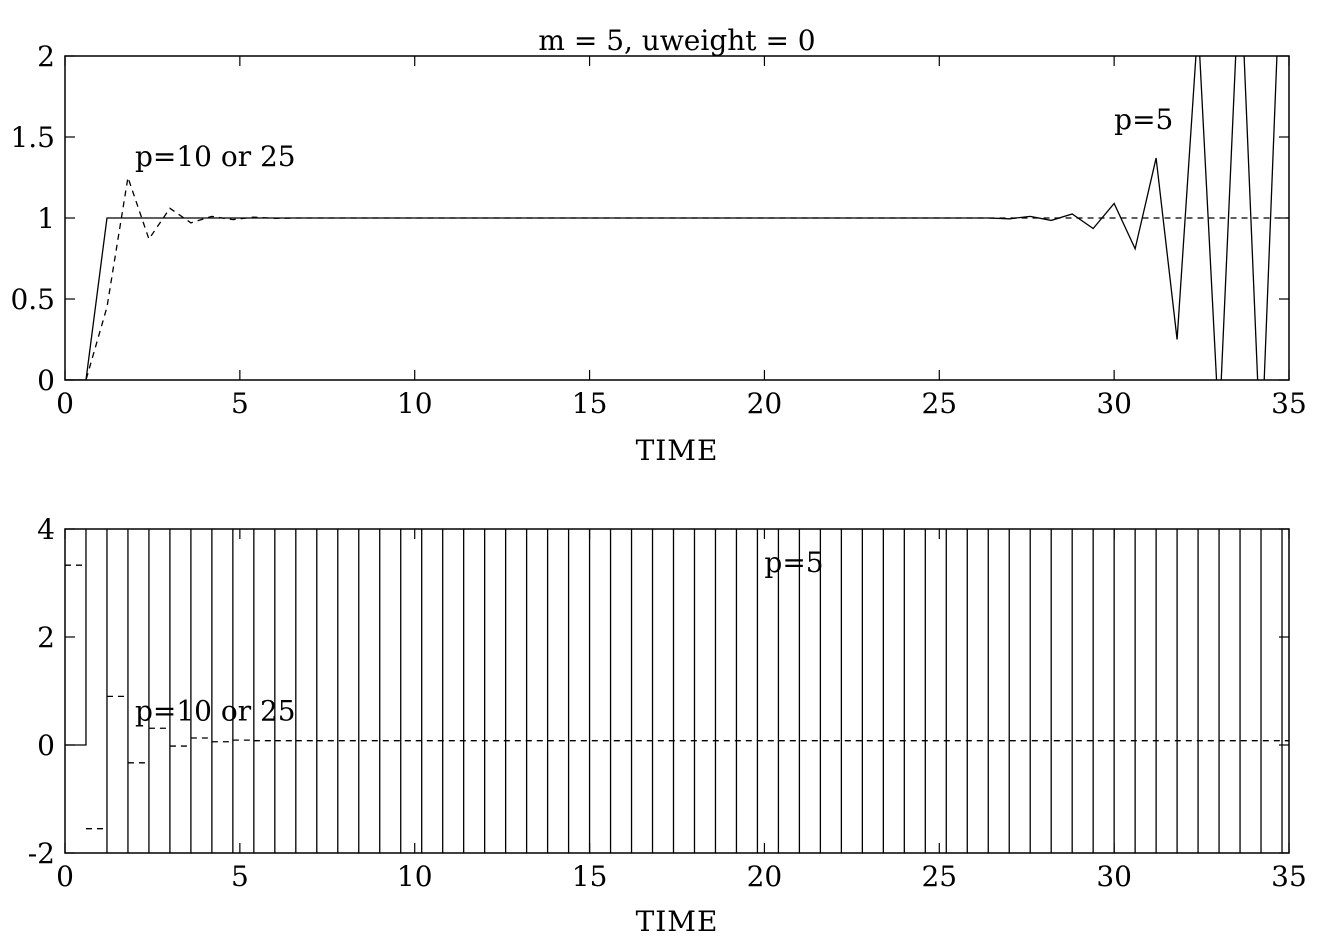  I want to click on y-tick-label: 0.5, so click(32, 299).